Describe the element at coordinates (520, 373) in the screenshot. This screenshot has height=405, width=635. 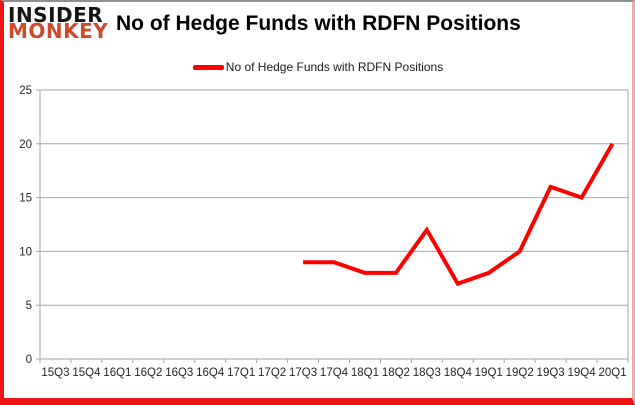
I see `svg-text: 19Q2` at that location.